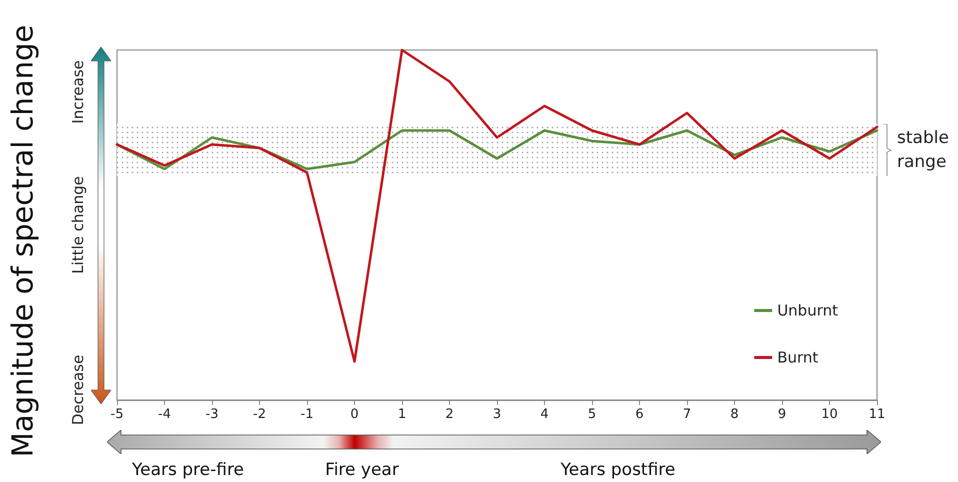 The height and width of the screenshot is (482, 958). Describe the element at coordinates (618, 470) in the screenshot. I see `text: Years postfire` at that location.